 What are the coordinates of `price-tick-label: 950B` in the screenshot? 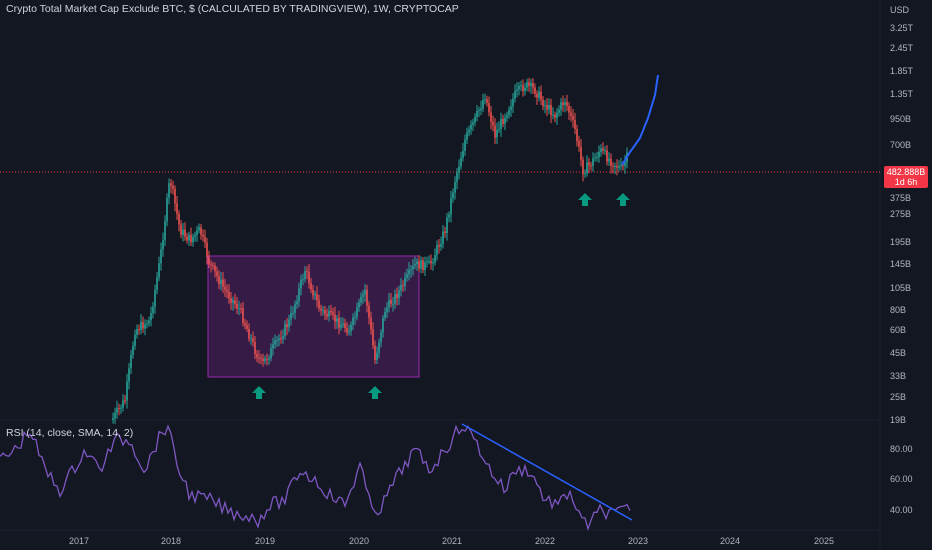 It's located at (901, 119).